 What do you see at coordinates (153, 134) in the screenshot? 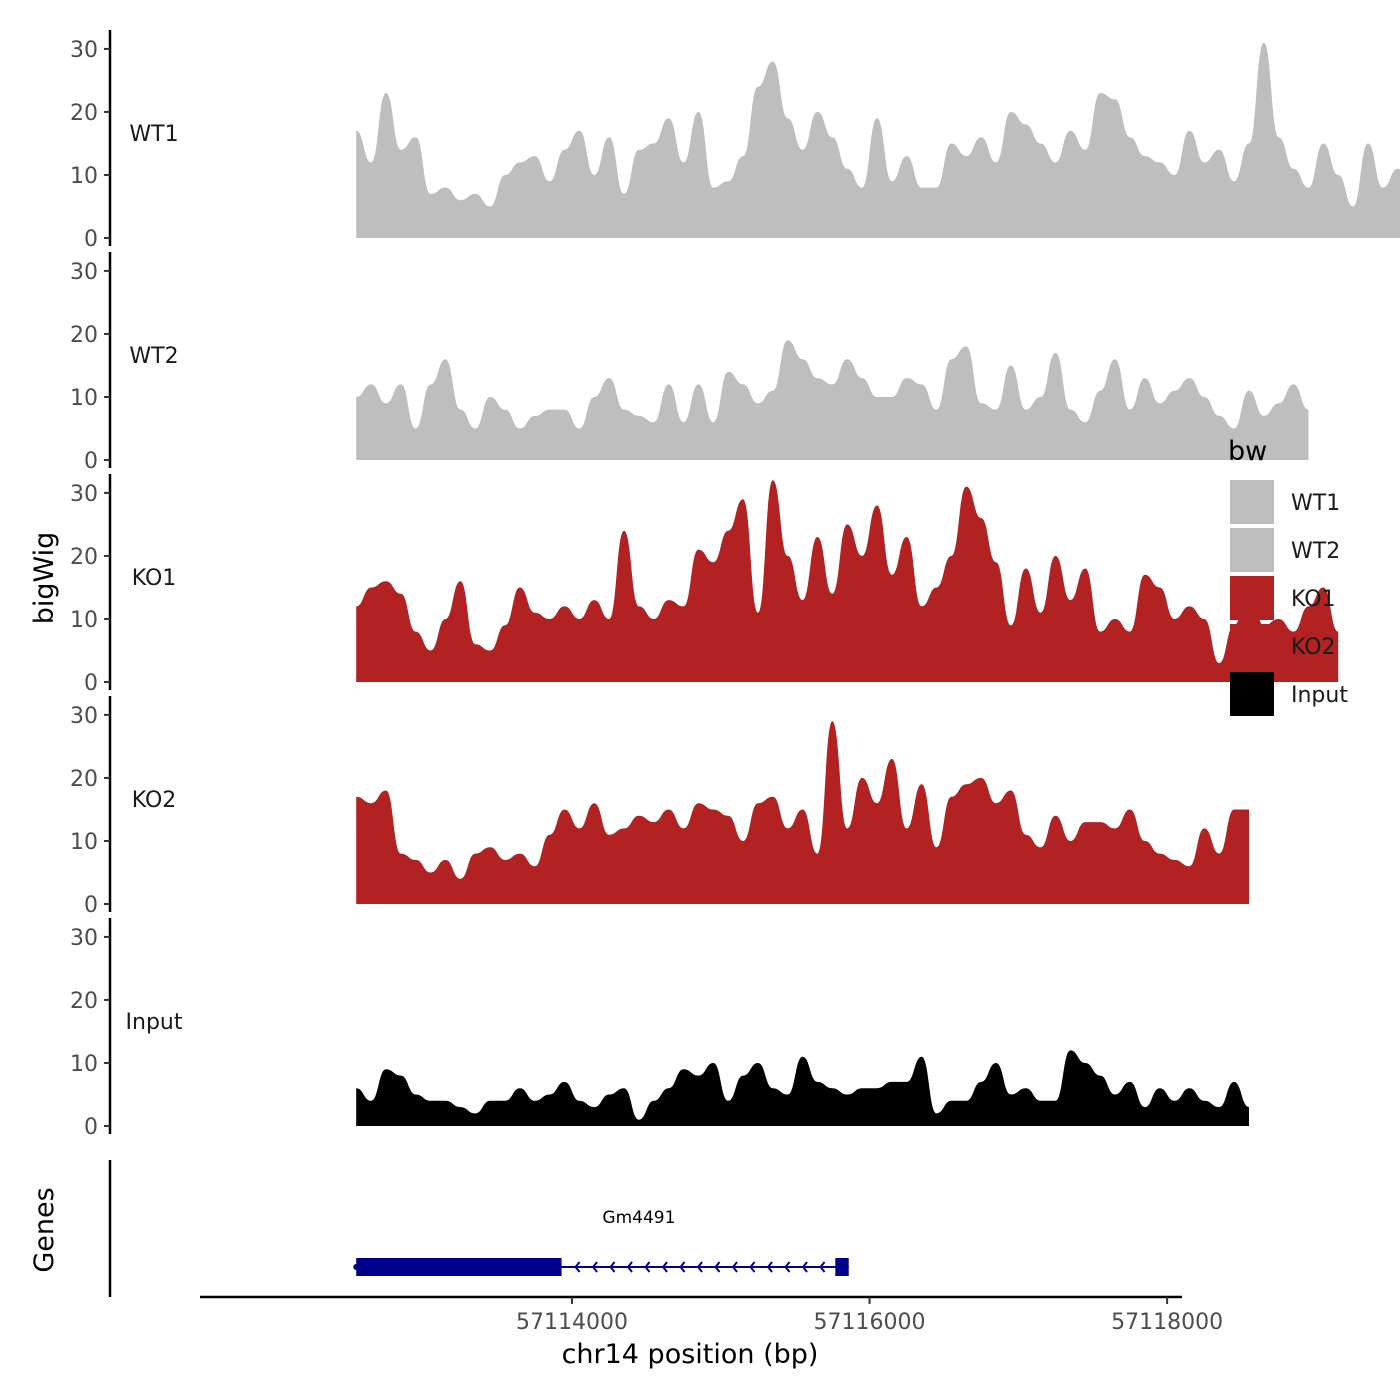
I see `track-label-wt1: WT1` at bounding box center [153, 134].